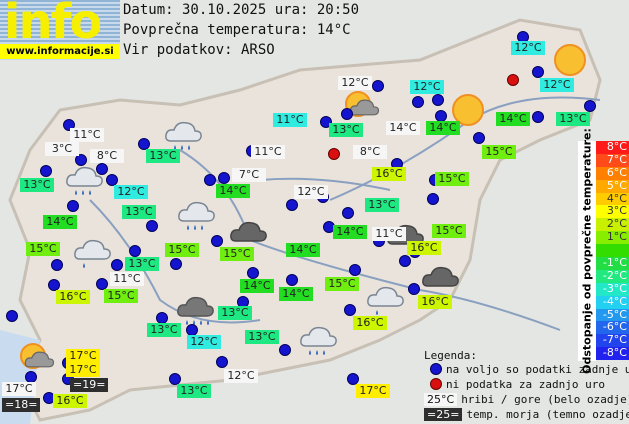 This screenshot has width=629, height=424. I want to click on station-temp-label: 7°C, so click(249, 175).